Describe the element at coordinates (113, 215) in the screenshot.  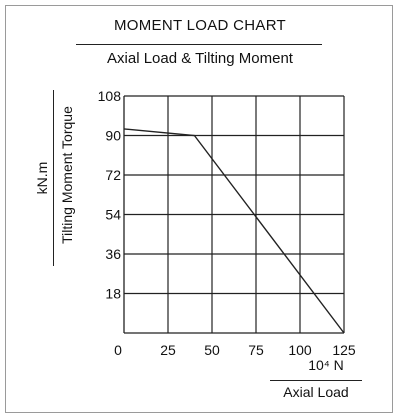
I see `y-tick-label-2: 54` at that location.